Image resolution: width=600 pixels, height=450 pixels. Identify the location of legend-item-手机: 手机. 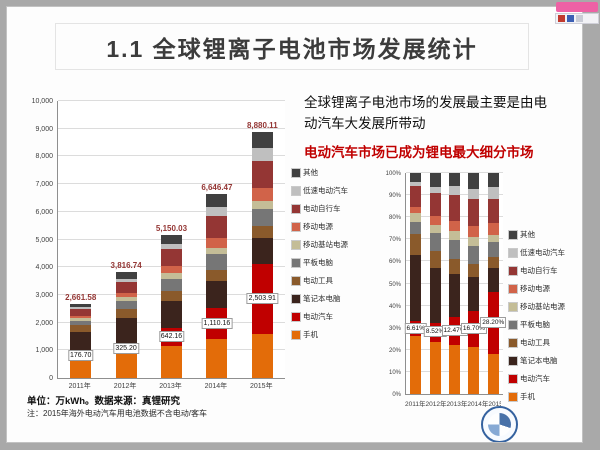
(545, 396).